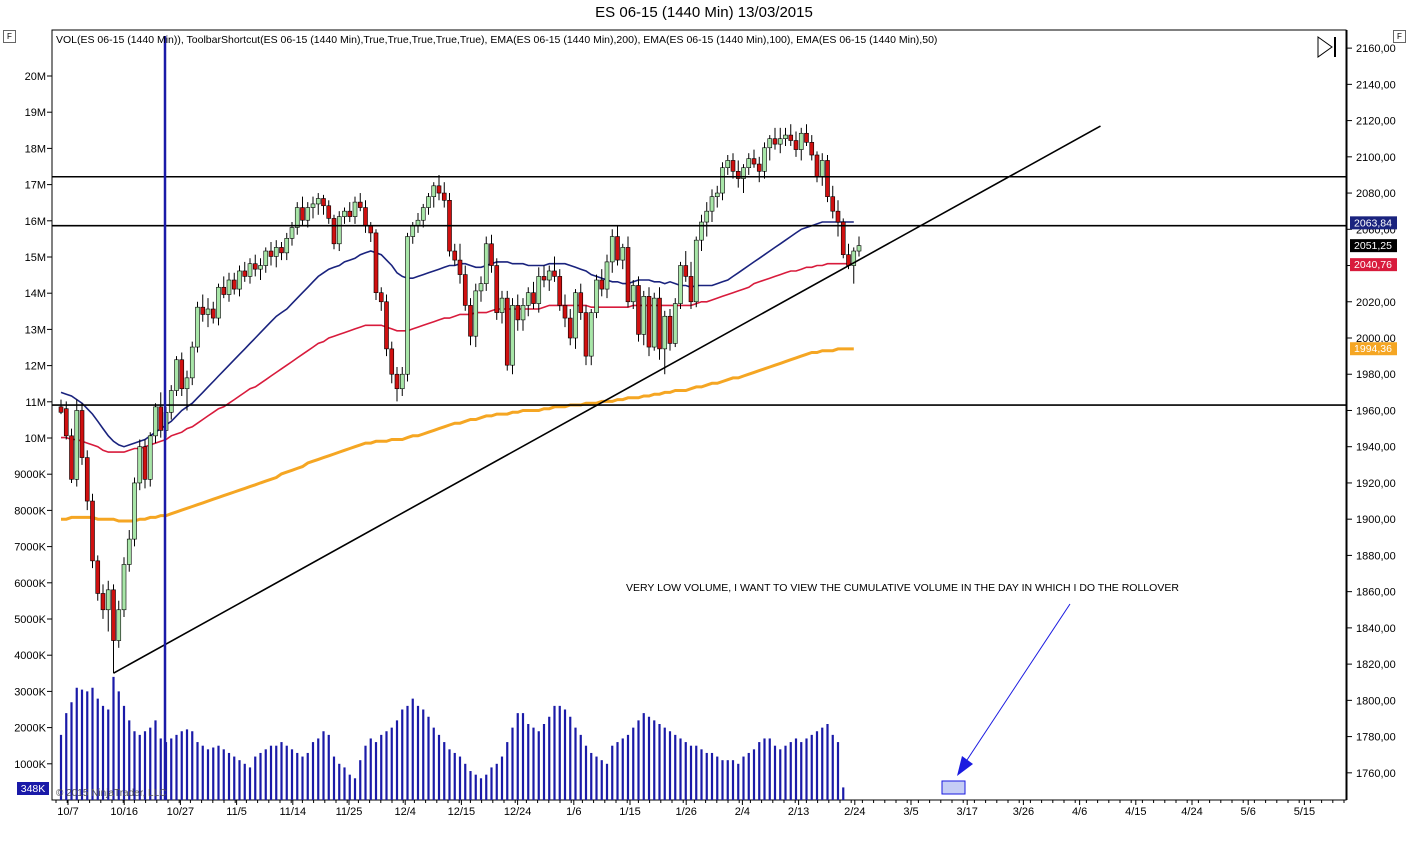 The width and height of the screenshot is (1408, 844). I want to click on volume-tick-label: 15M, so click(35, 258).